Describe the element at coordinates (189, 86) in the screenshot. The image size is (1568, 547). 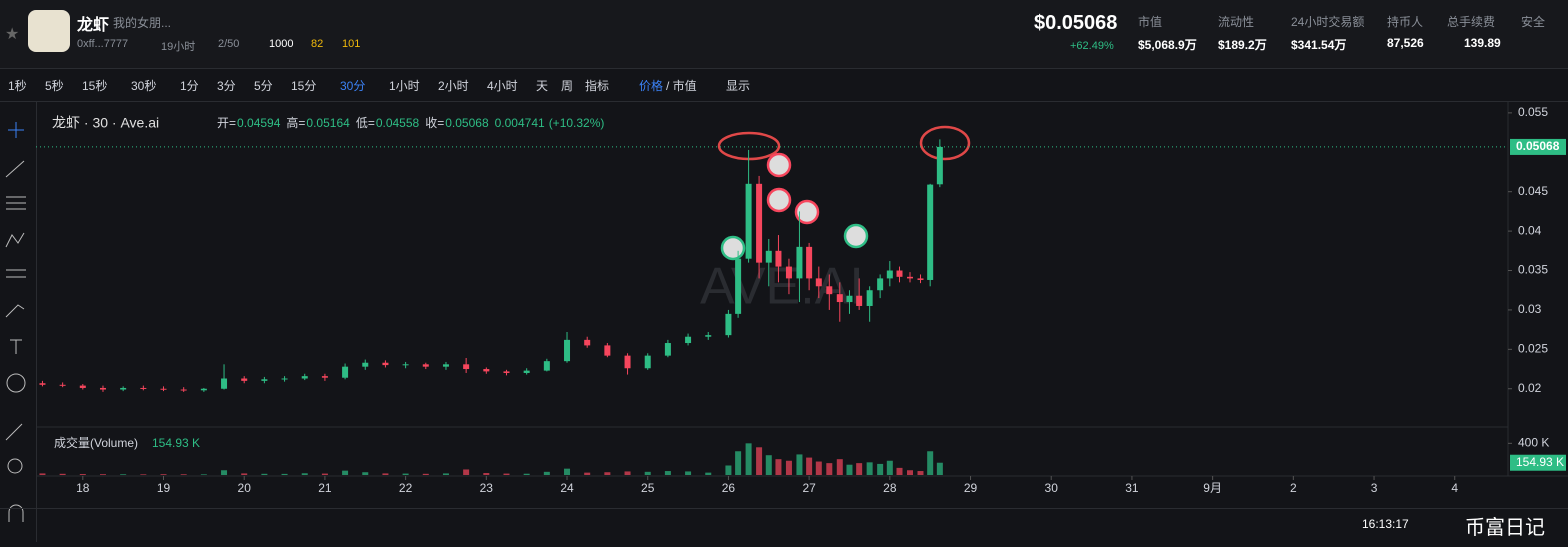
I see `interval-button: 1分` at that location.